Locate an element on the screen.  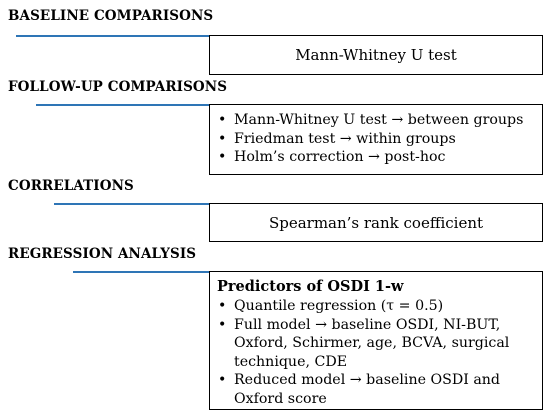
list-item-text: Quantile regression (τ = 0.5) is located at coordinates (339, 306).